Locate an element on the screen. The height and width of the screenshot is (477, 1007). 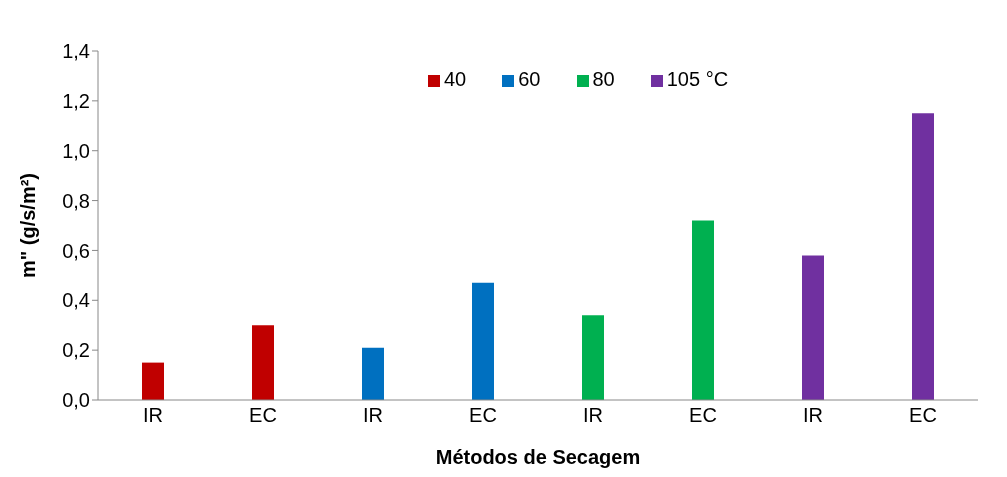
legend-label: 105 °C is located at coordinates (697, 79).